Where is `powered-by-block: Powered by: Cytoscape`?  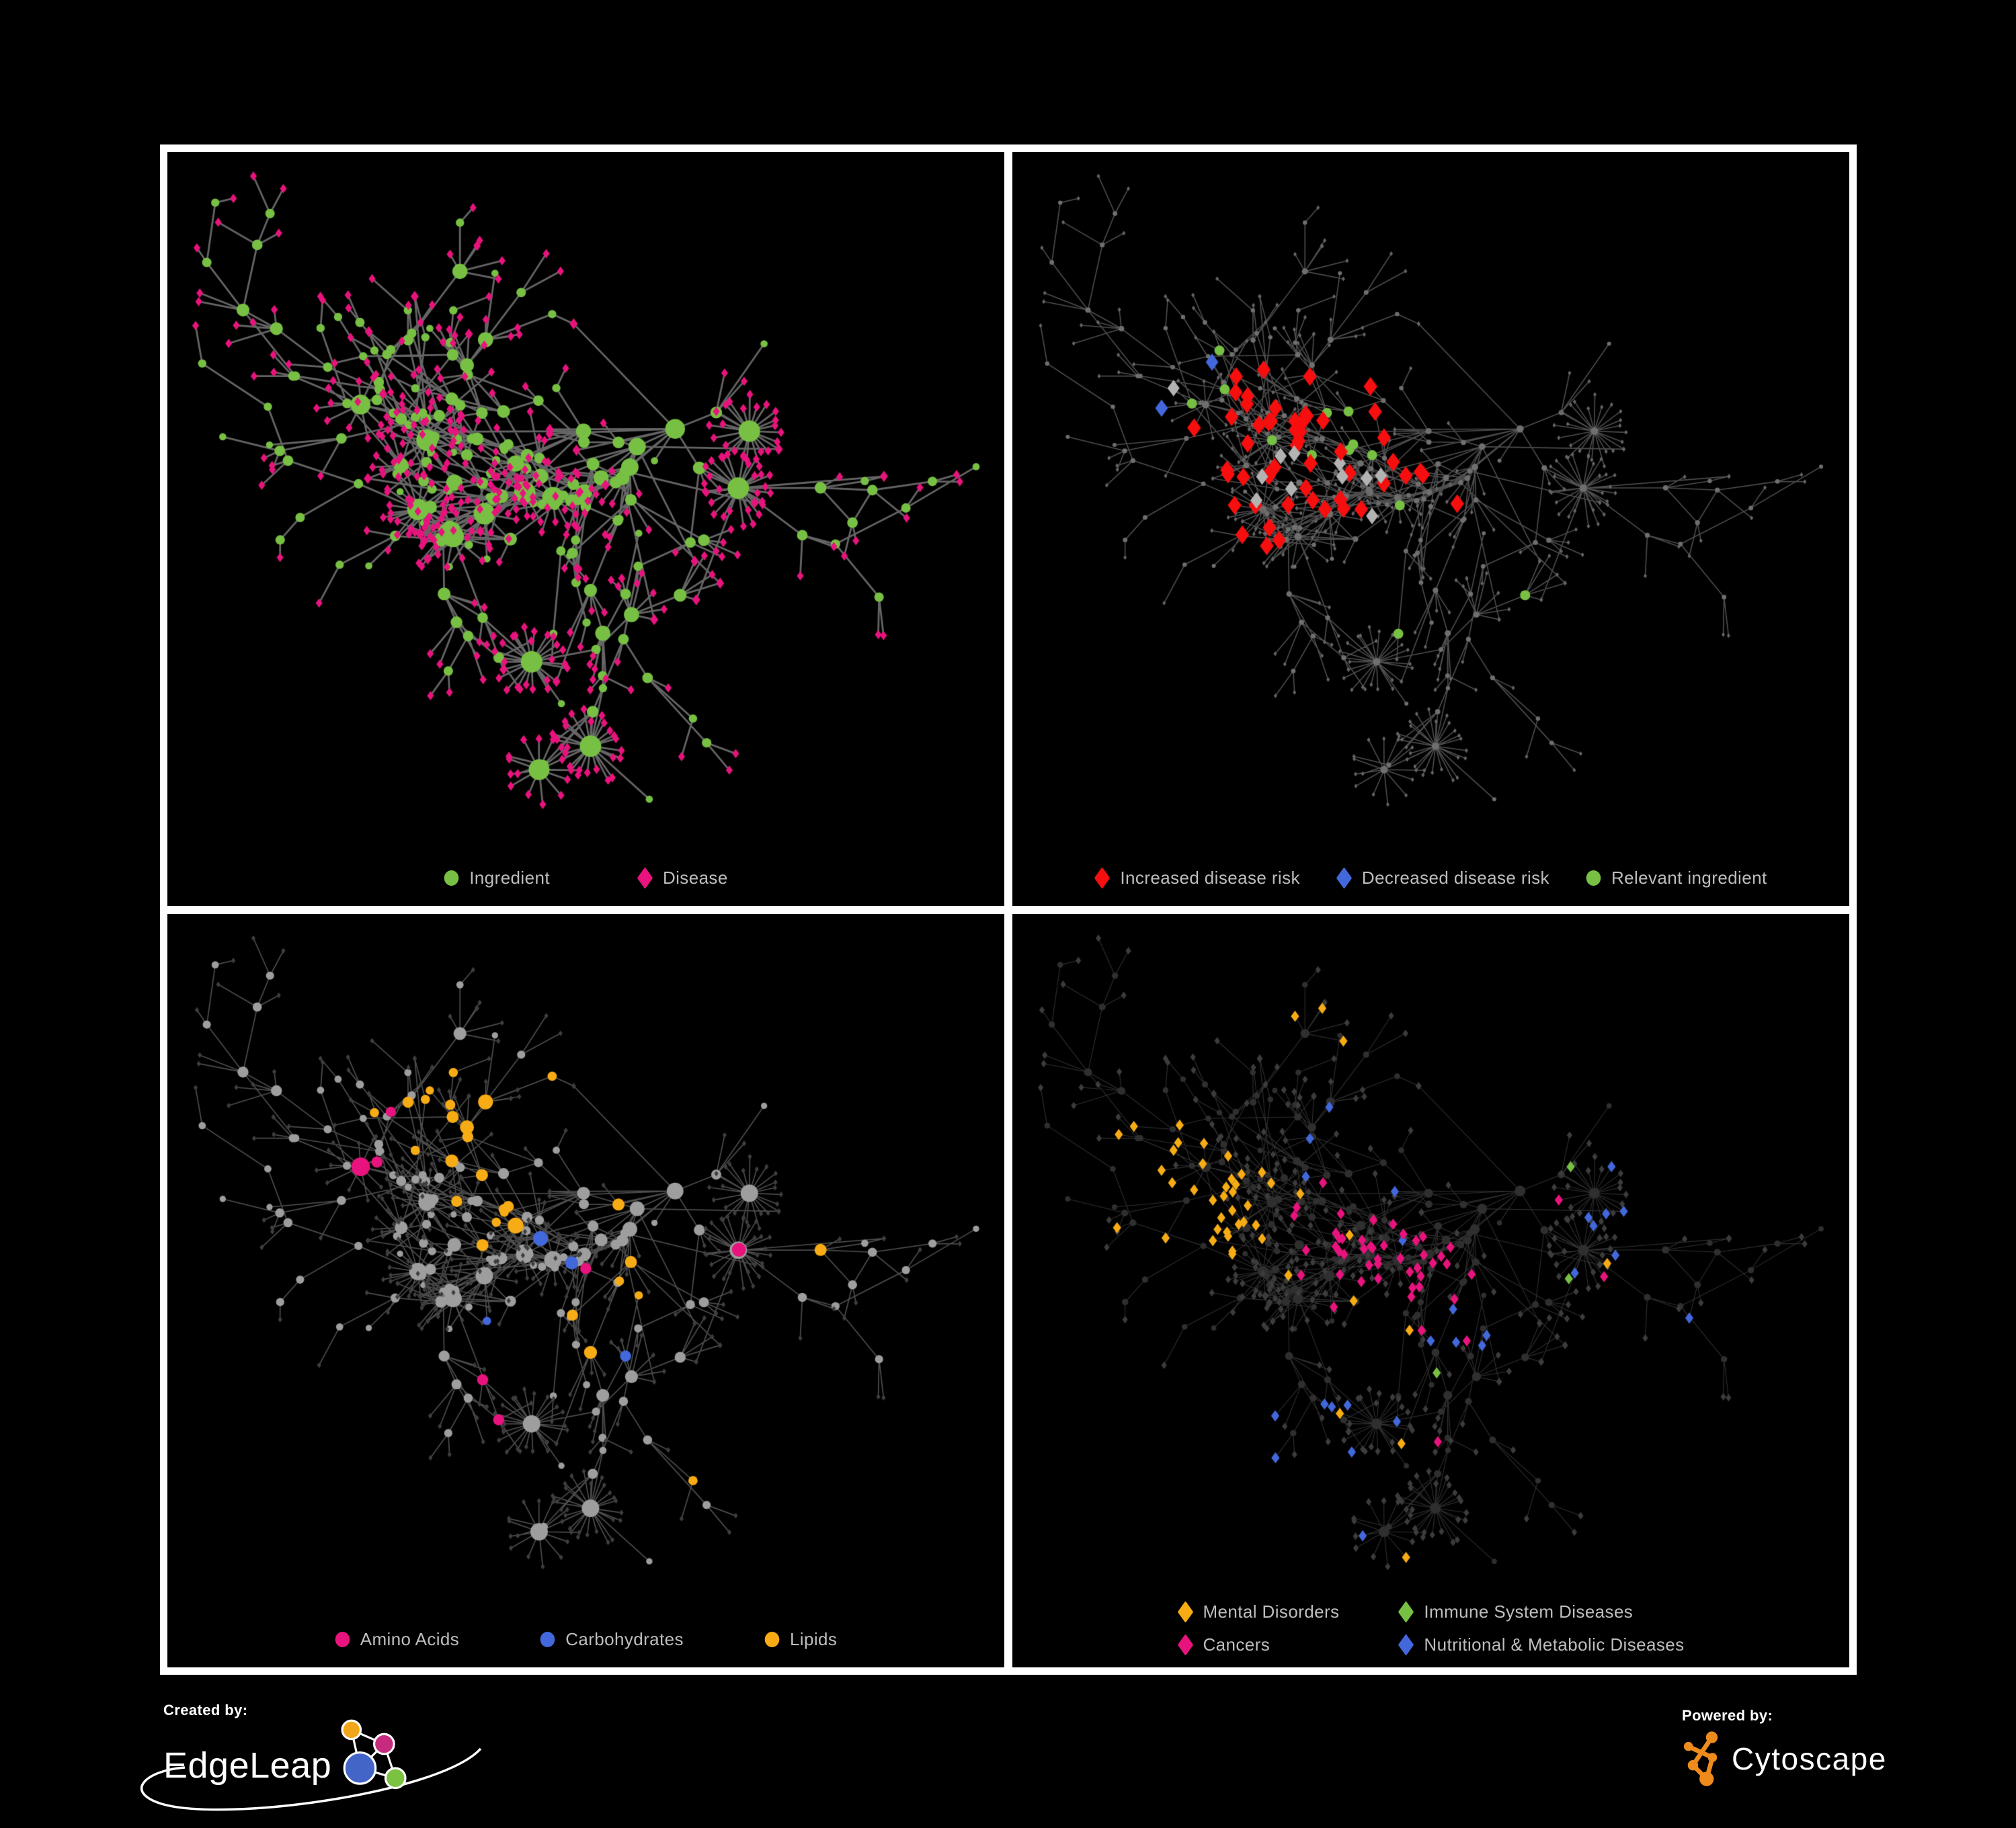
powered-by-block: Powered by: Cytoscape is located at coordinates (1823, 1757).